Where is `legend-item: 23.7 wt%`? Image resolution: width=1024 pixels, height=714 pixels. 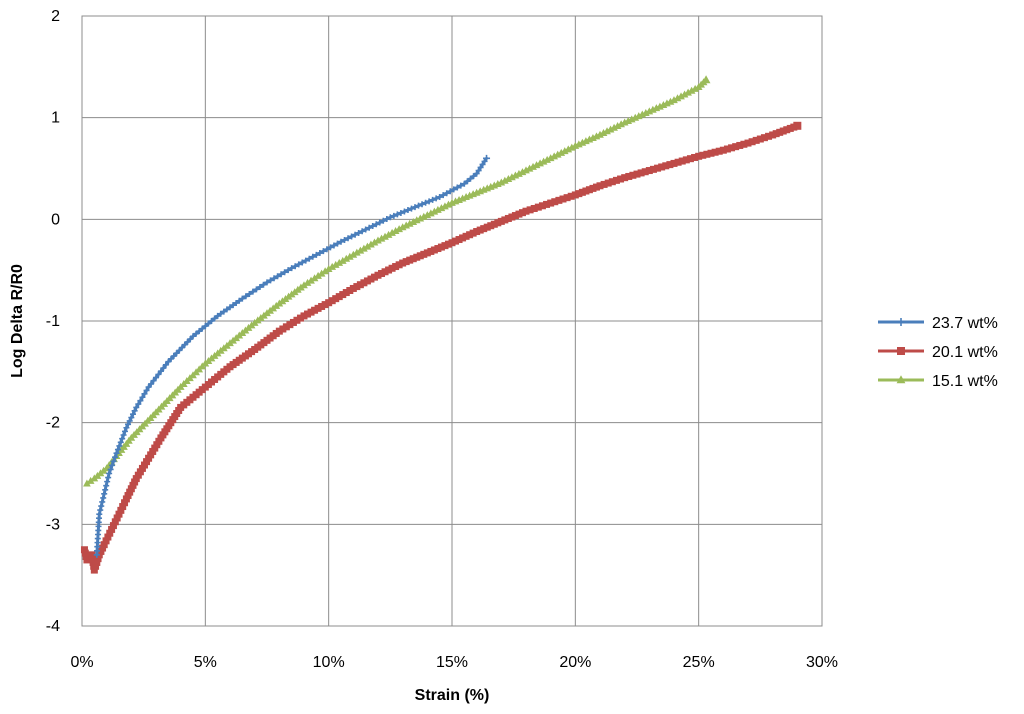
legend-item: 23.7 wt% is located at coordinates (938, 323).